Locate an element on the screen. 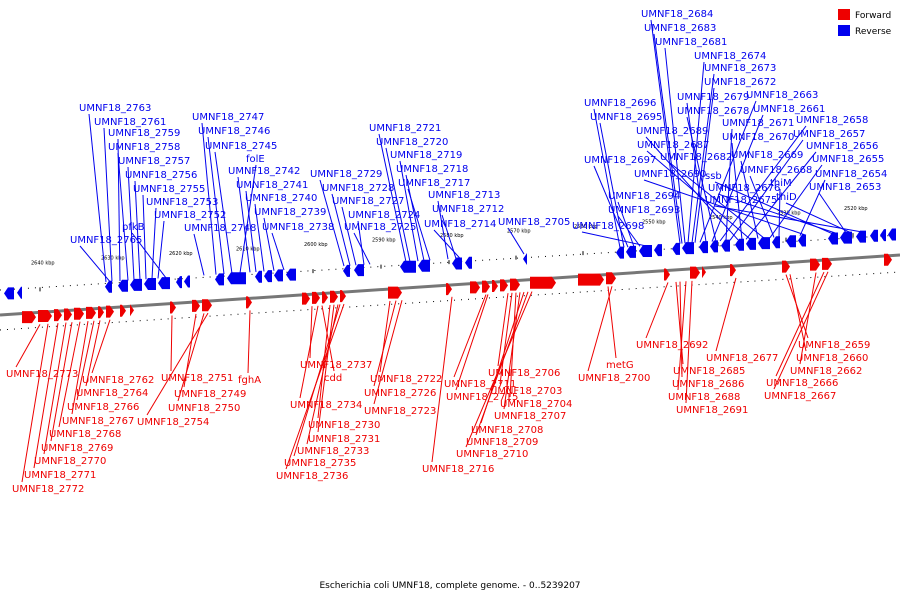  forward-gene-label: UMNF18_2734 is located at coordinates (326, 405).